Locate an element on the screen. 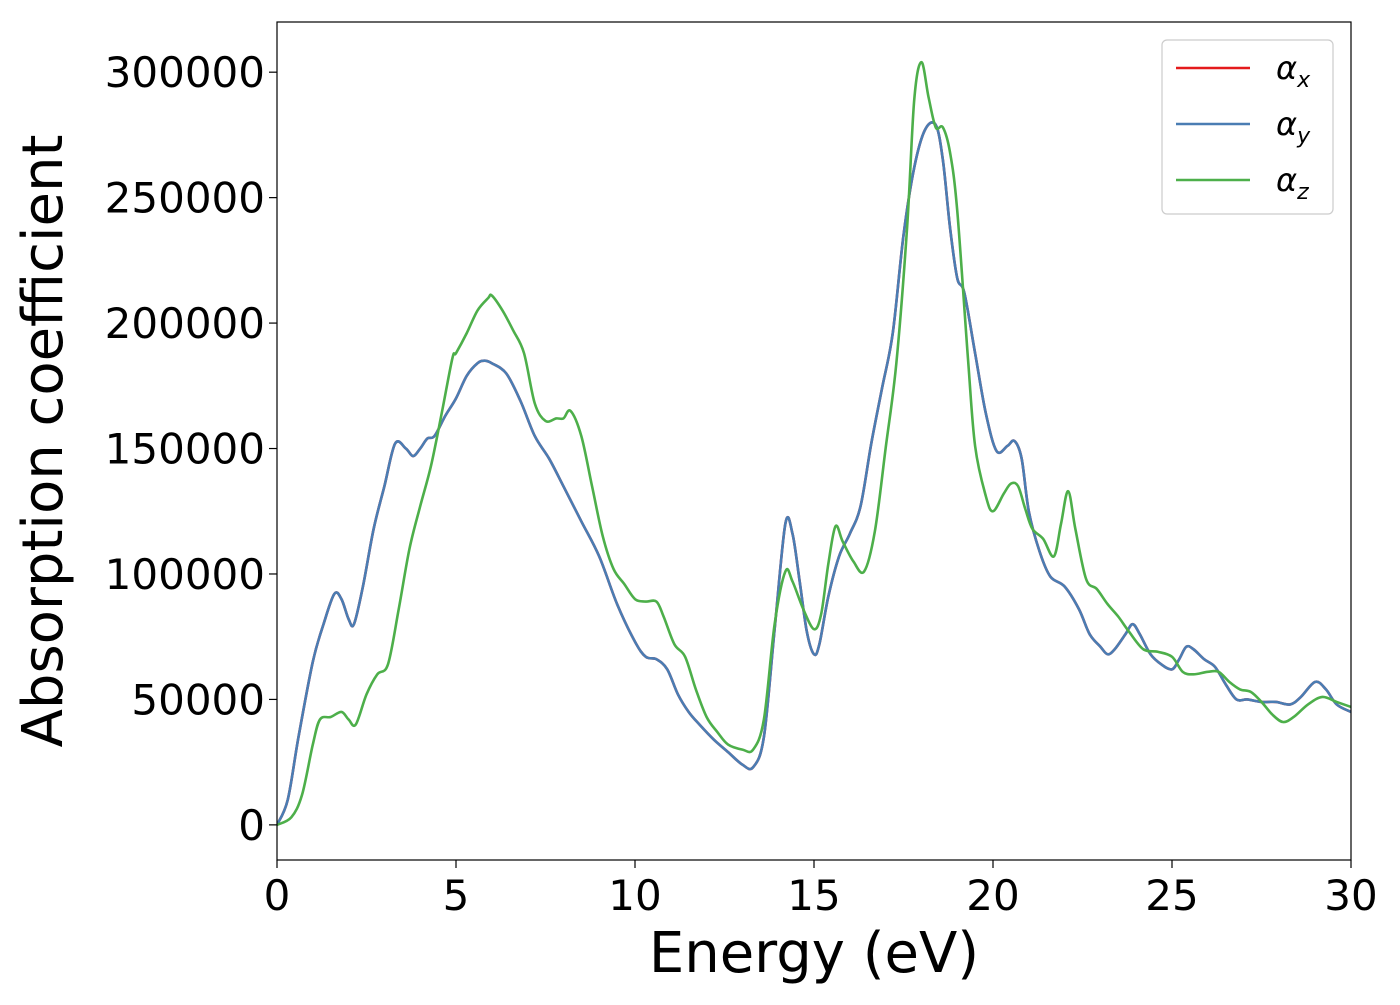 The height and width of the screenshot is (1005, 1400). y-axis-ticks: 0 50000 100000 150000 200000 250000 300000 is located at coordinates (191, 449).